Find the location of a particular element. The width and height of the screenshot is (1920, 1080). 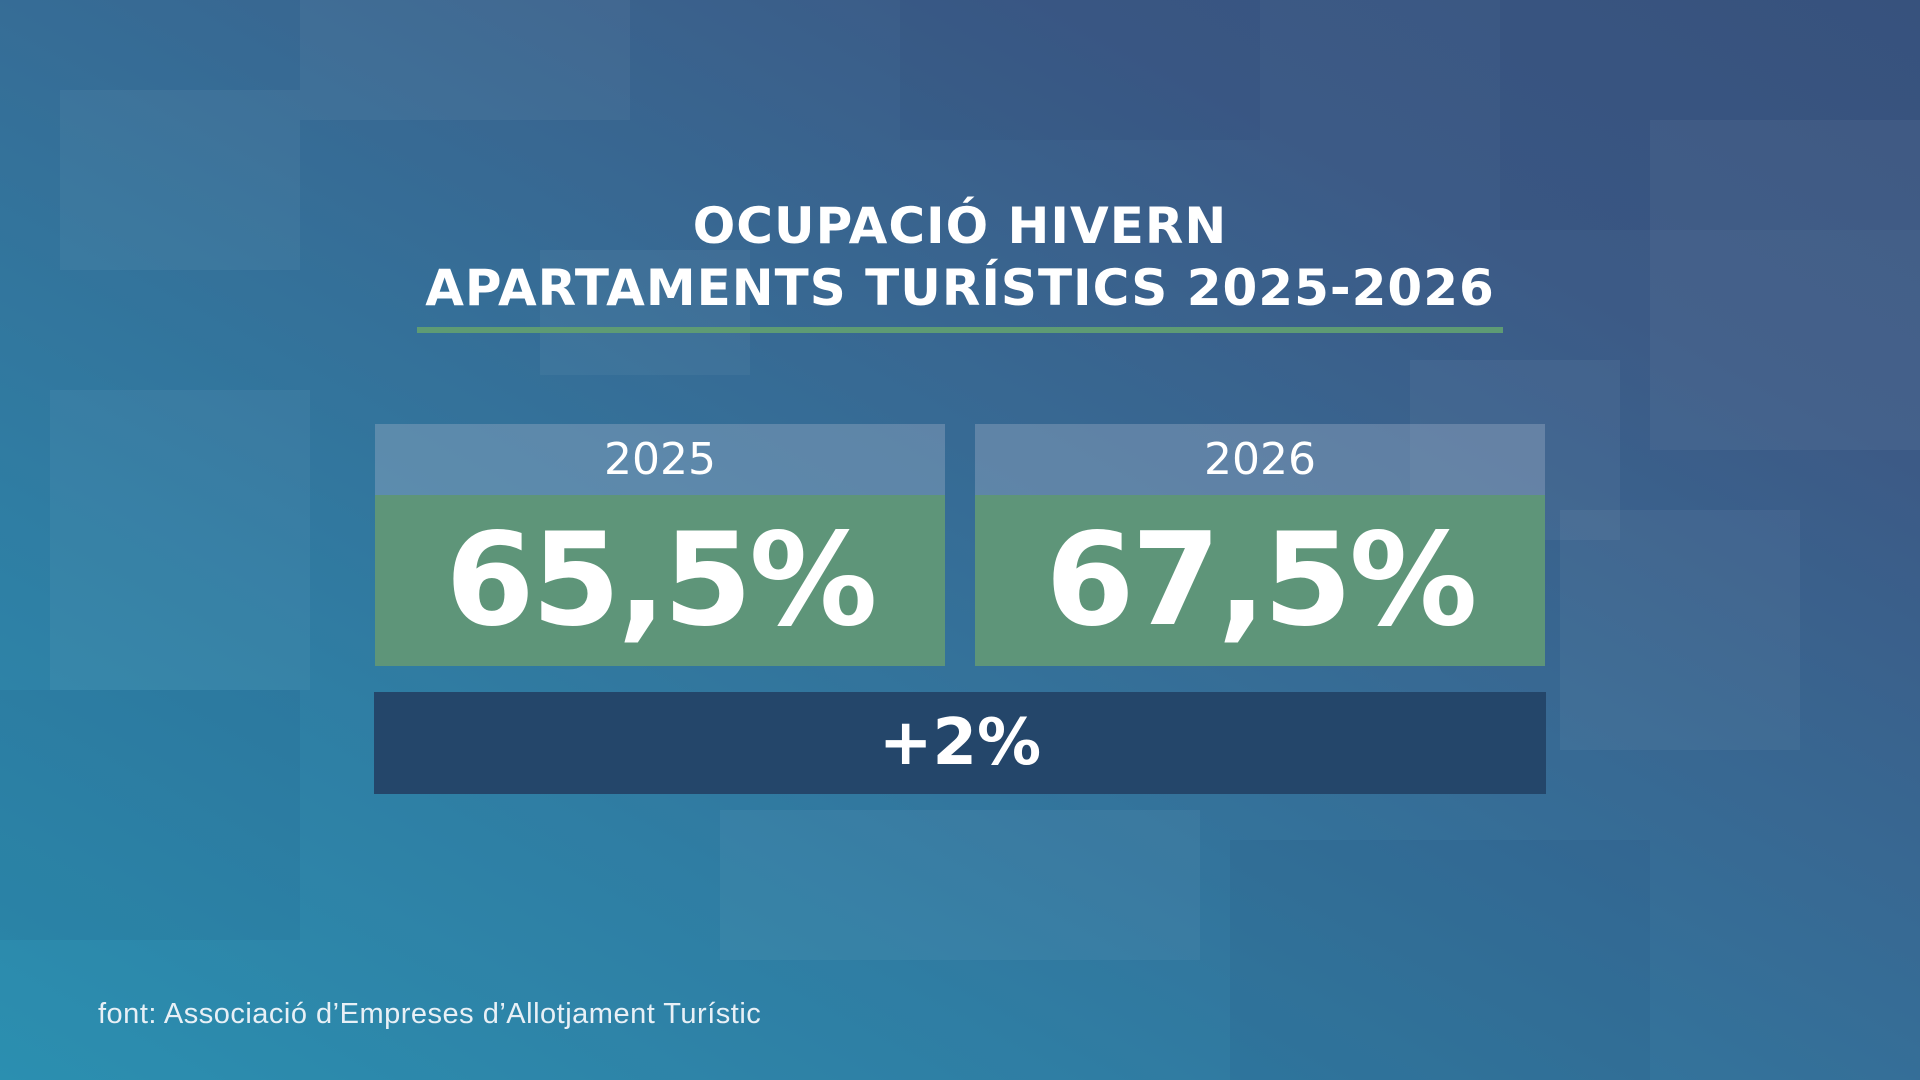

occupancy-value-2026: 67,5% is located at coordinates (1260, 580).